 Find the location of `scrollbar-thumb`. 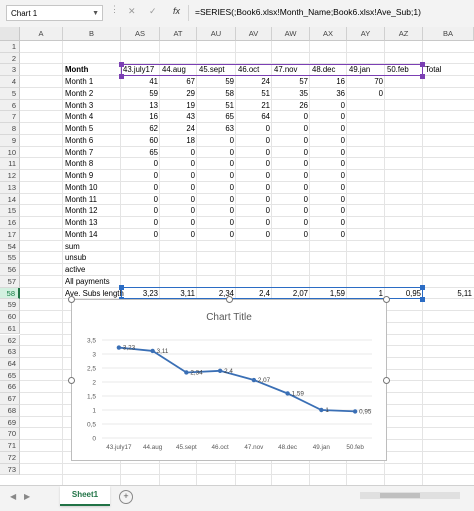

scrollbar-thumb is located at coordinates (400, 495).